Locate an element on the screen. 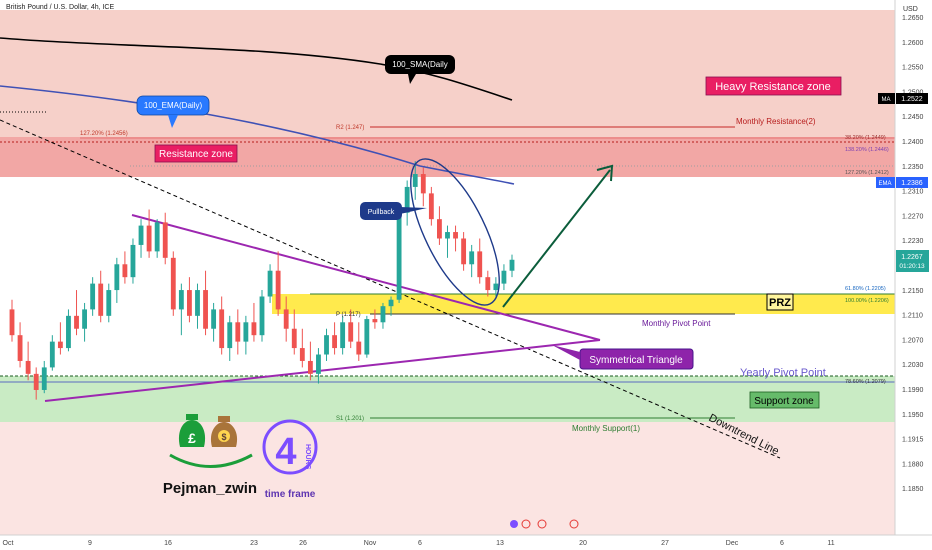 This screenshot has height=550, width=932. price-tick-label: 1.2400 is located at coordinates (913, 142).